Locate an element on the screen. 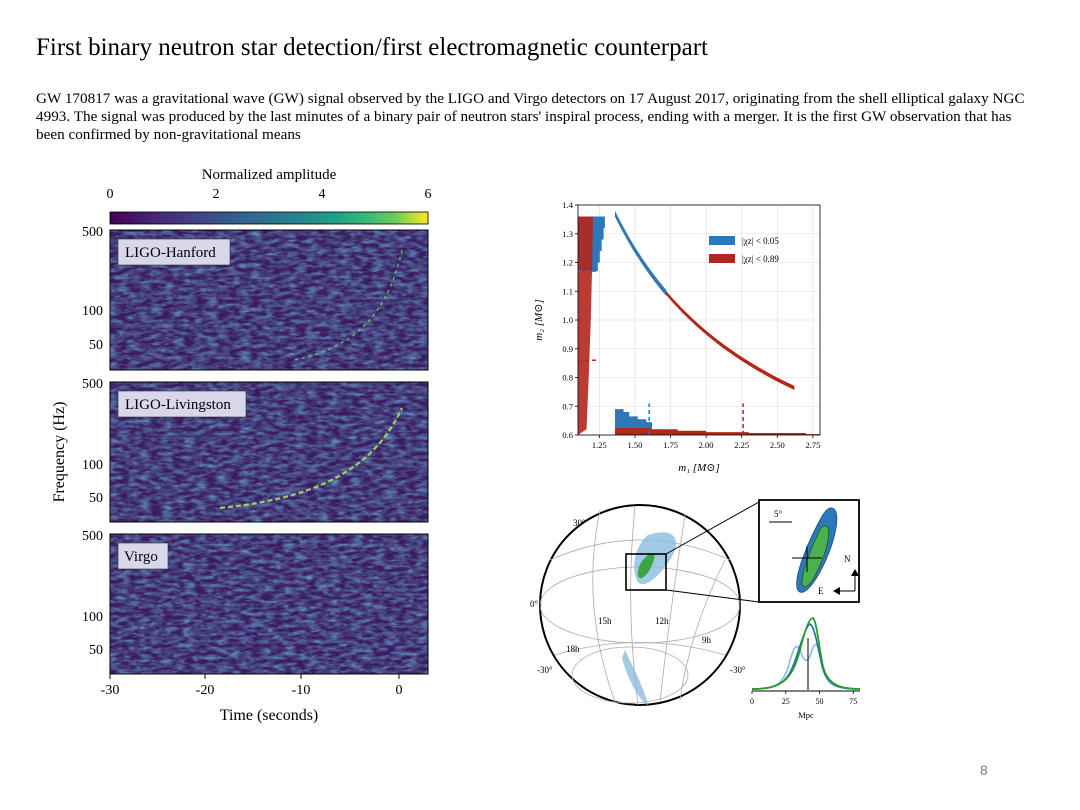  distance-curve-network is located at coordinates (806, 656).